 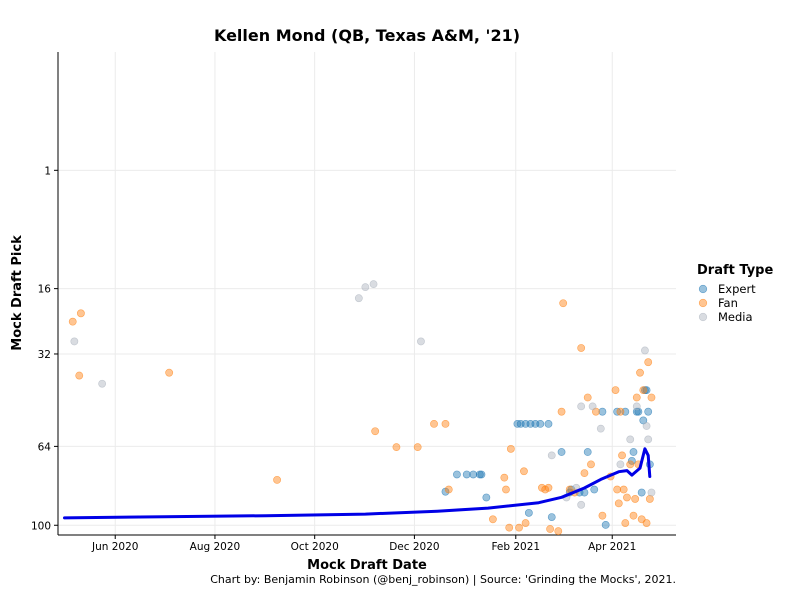 What do you see at coordinates (735, 270) in the screenshot?
I see `legend-title: Draft Type` at bounding box center [735, 270].